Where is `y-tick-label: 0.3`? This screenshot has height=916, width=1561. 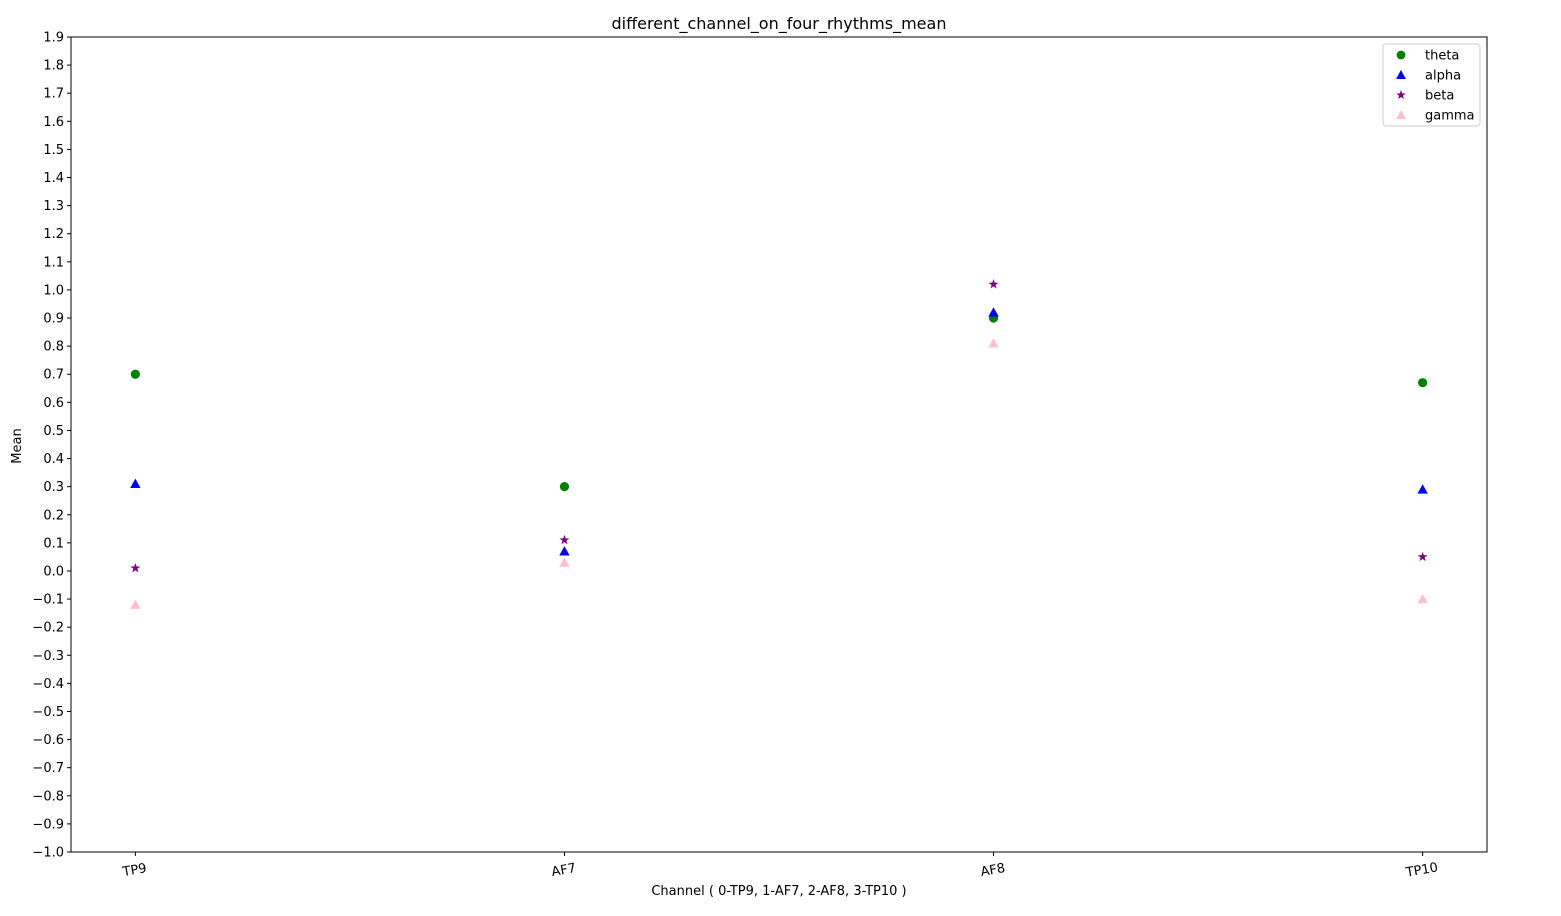
y-tick-label: 0.3 is located at coordinates (53, 487).